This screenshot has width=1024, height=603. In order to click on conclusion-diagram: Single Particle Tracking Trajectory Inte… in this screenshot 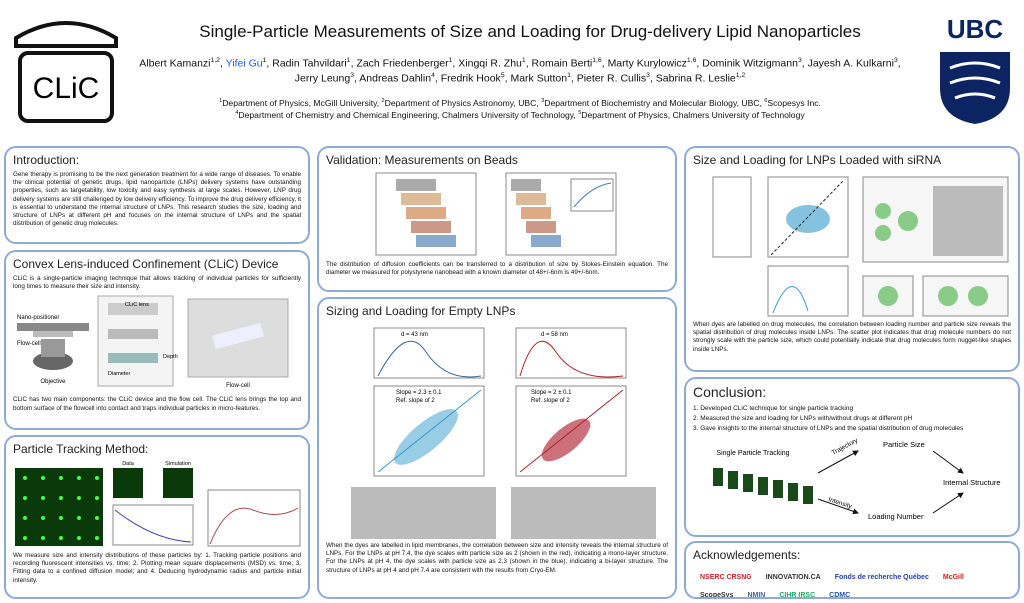, I will do `click(857, 479)`.